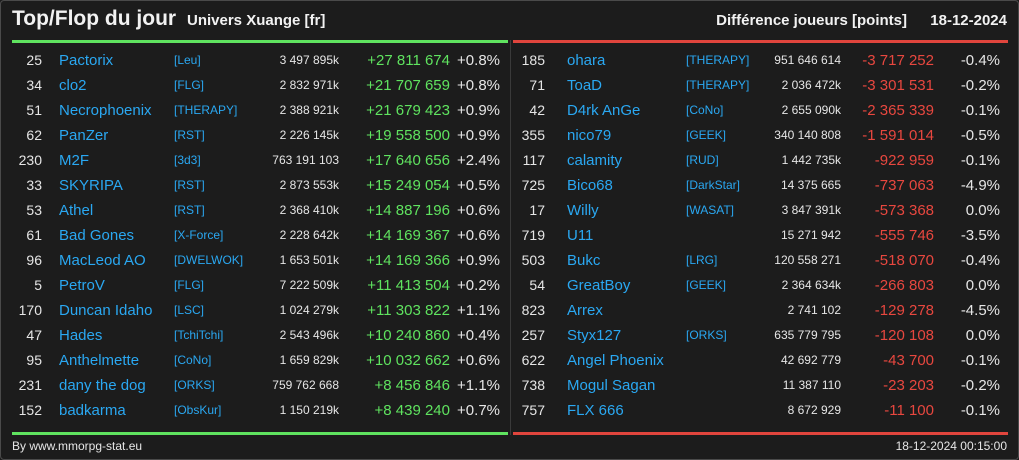 The height and width of the screenshot is (460, 1019). Describe the element at coordinates (30, 310) in the screenshot. I see `player-rank: 170` at that location.